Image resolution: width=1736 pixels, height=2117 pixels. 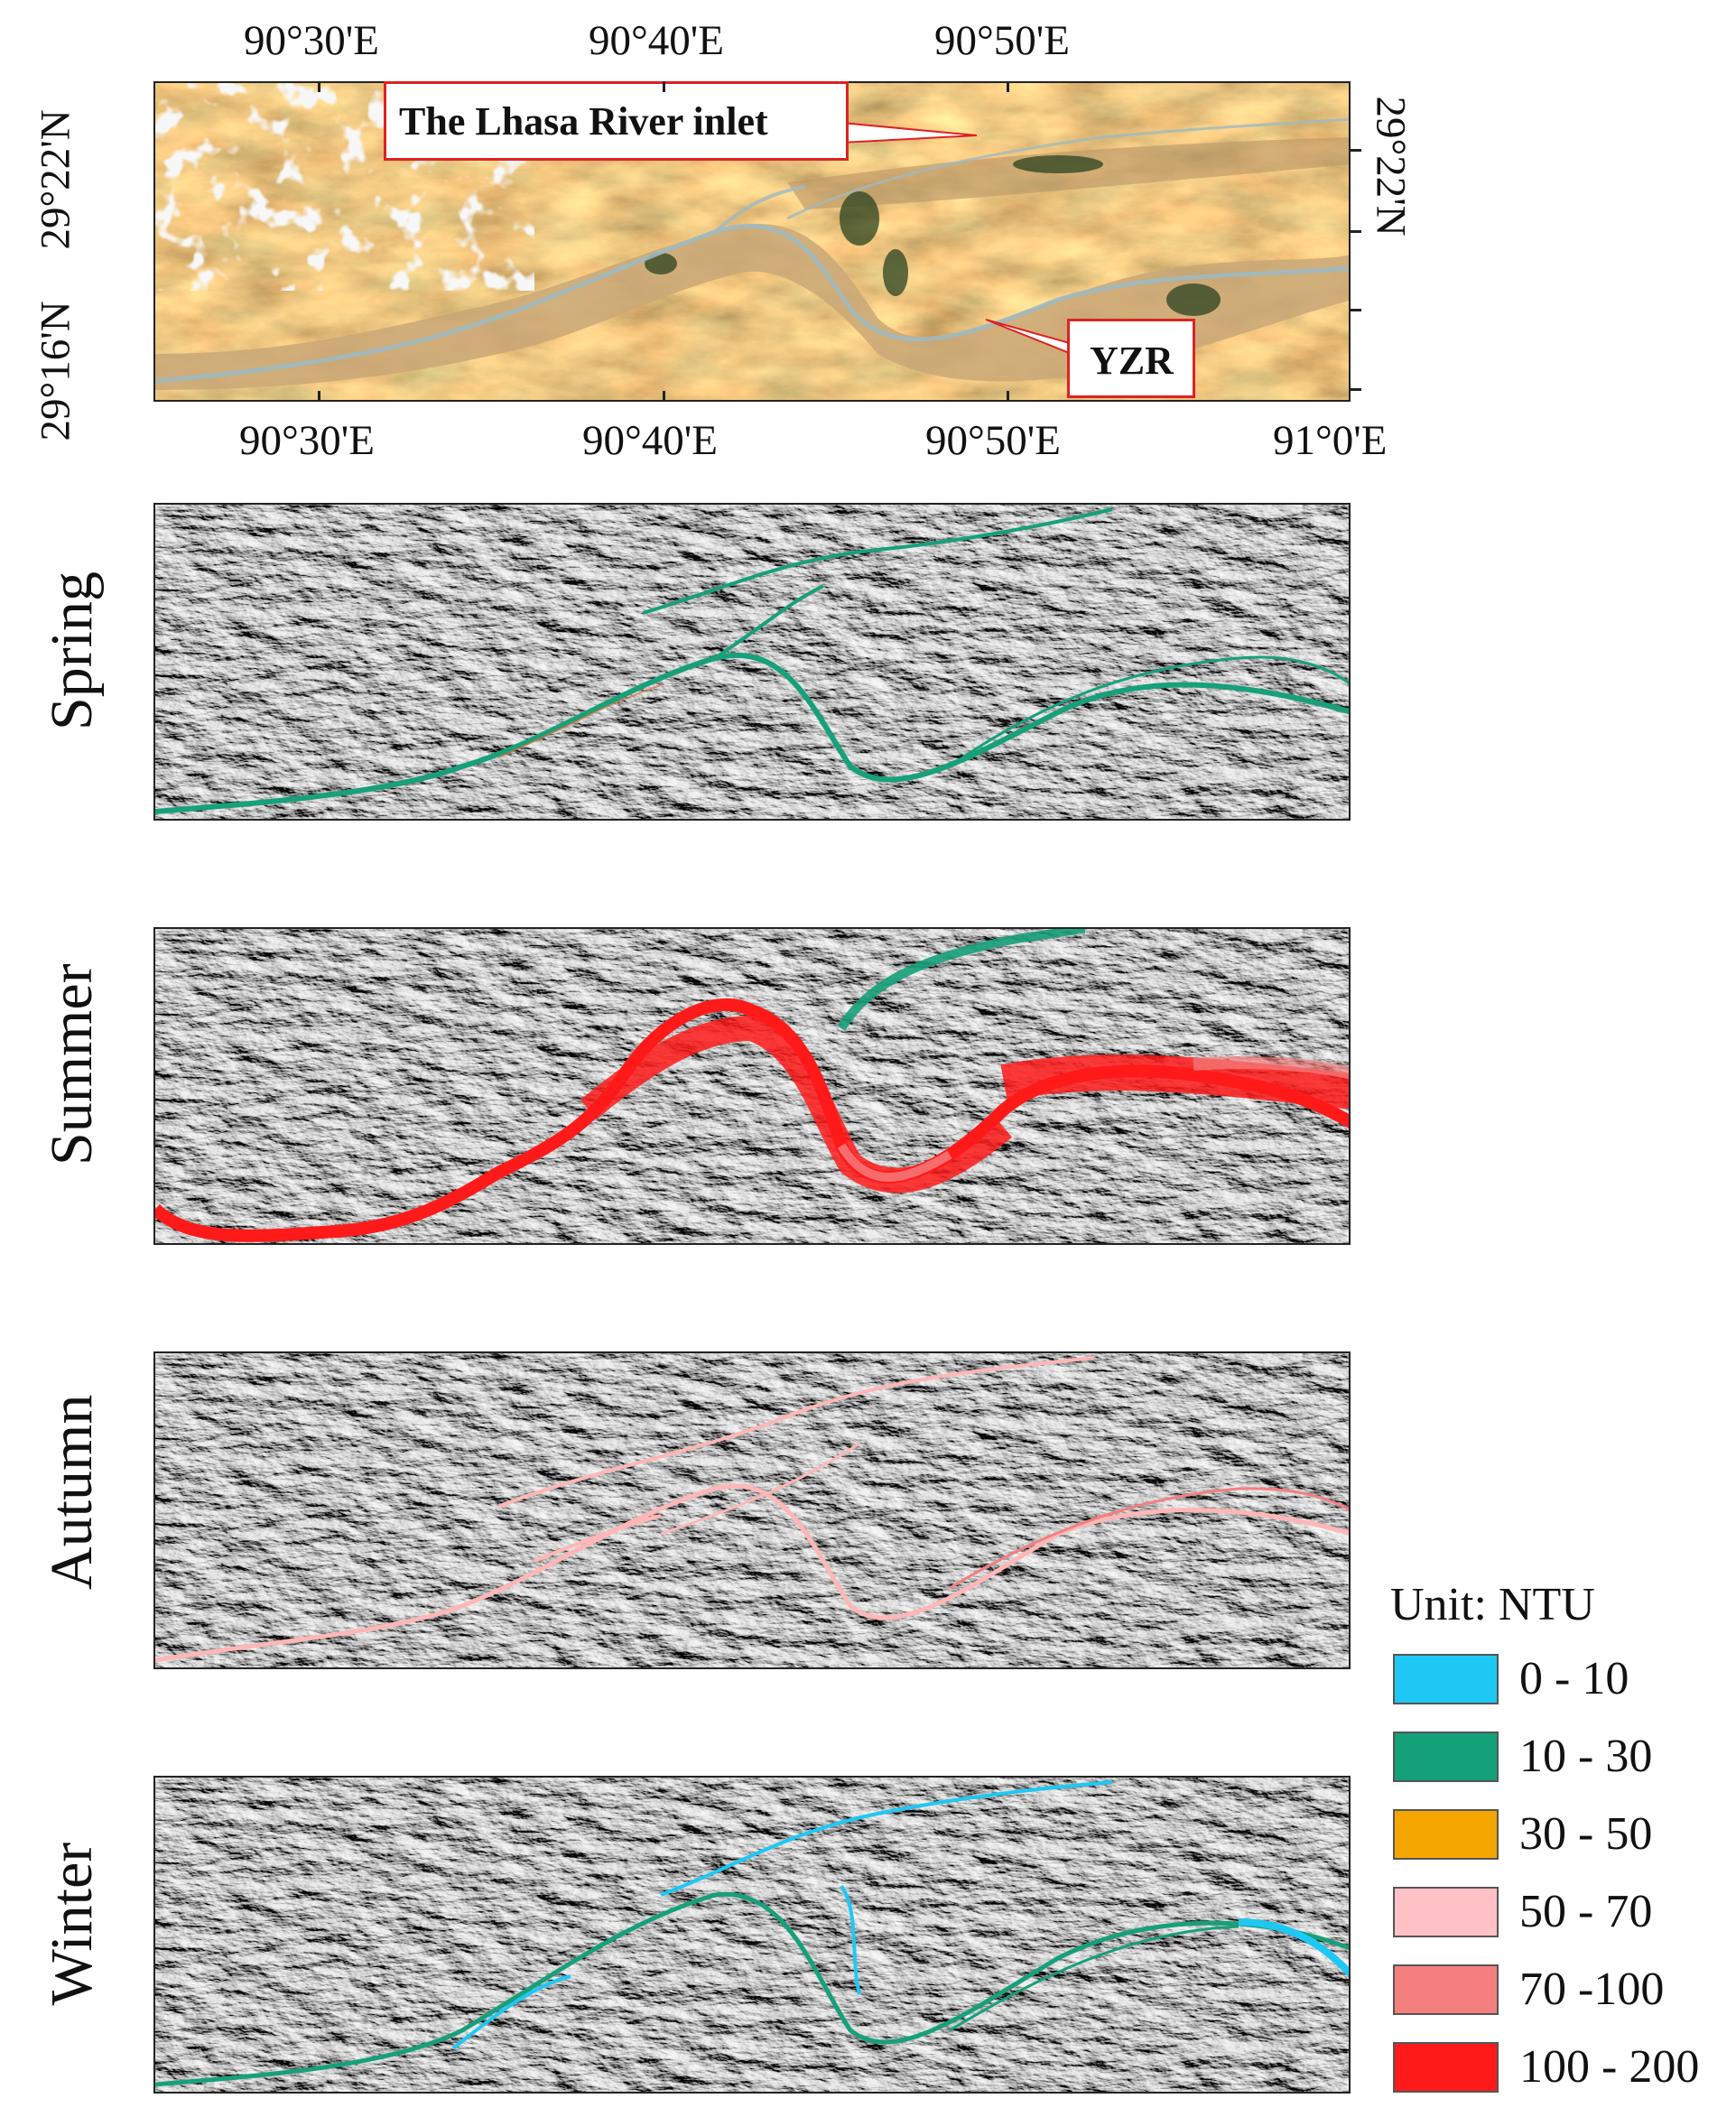 I want to click on left-tick-lat-2: 29°16'N, so click(x=56, y=371).